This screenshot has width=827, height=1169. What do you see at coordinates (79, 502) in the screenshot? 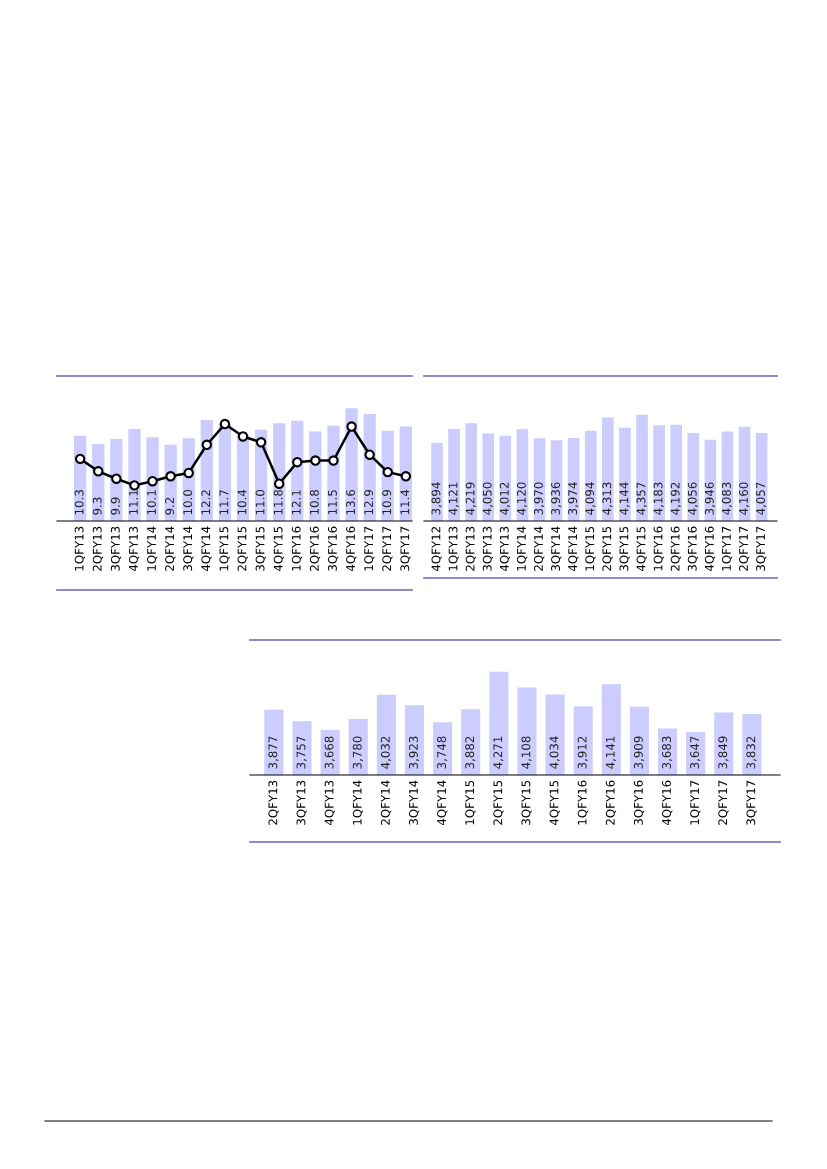
I see `data-label: 10.3` at bounding box center [79, 502].